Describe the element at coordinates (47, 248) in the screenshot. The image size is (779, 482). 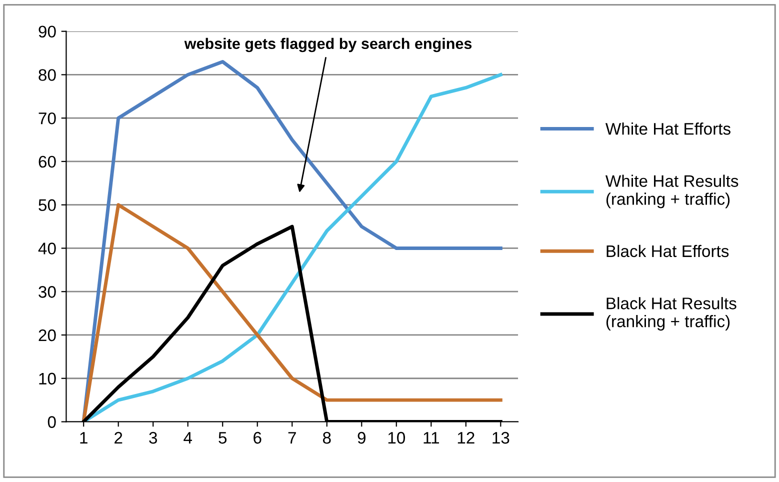
I see `y-tick-label: 40` at that location.